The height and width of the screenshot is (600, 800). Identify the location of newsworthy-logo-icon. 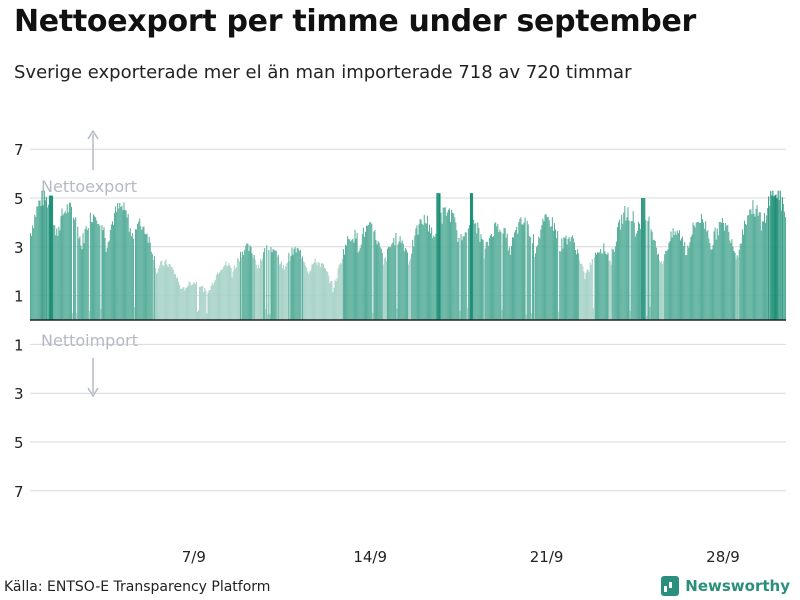
(670, 586).